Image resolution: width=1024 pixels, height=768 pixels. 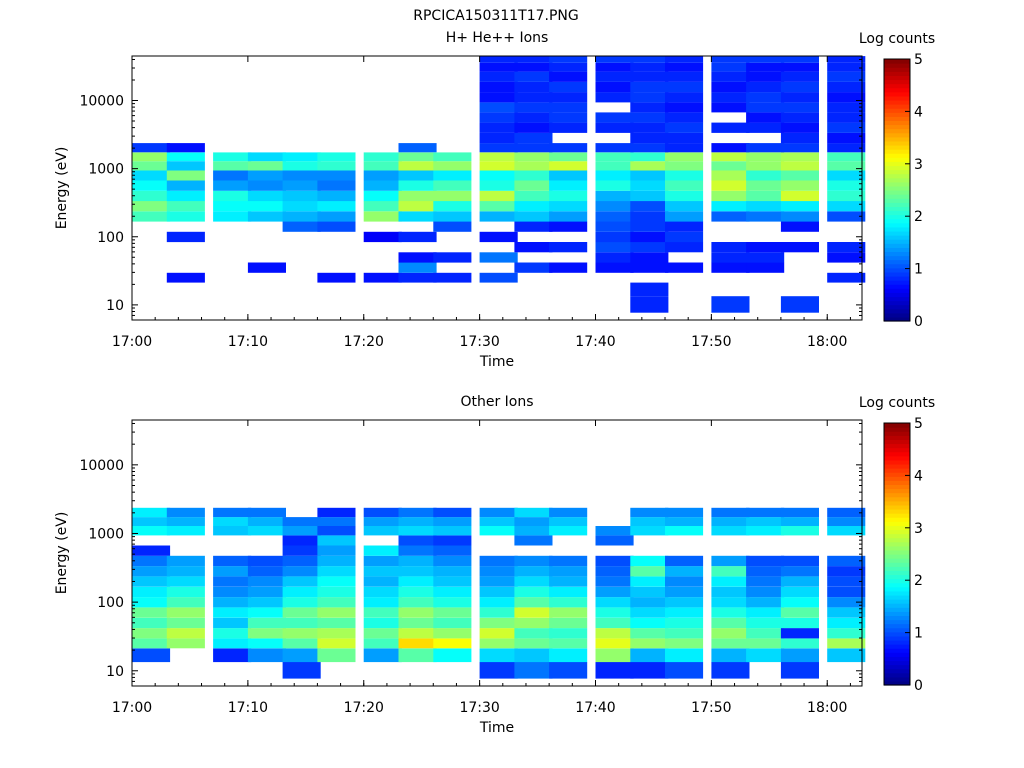 I want to click on x-tick-label: 17:20, so click(x=364, y=342).